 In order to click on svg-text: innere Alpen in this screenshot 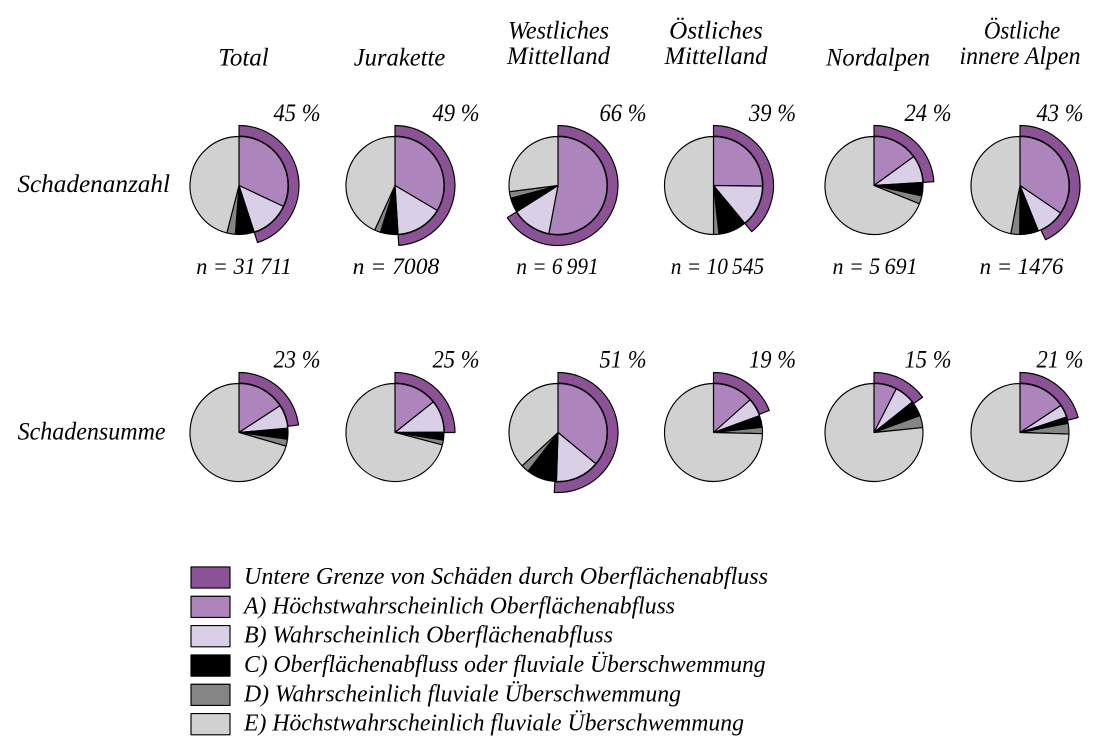, I will do `click(1020, 56)`.